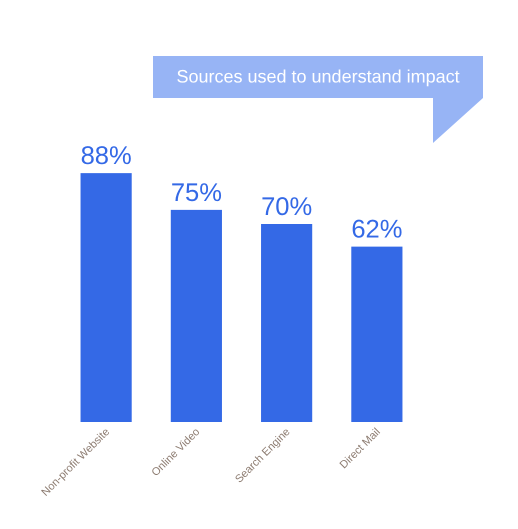 This screenshot has width=518, height=529. Describe the element at coordinates (286, 207) in the screenshot. I see `data-label: 70%` at that location.